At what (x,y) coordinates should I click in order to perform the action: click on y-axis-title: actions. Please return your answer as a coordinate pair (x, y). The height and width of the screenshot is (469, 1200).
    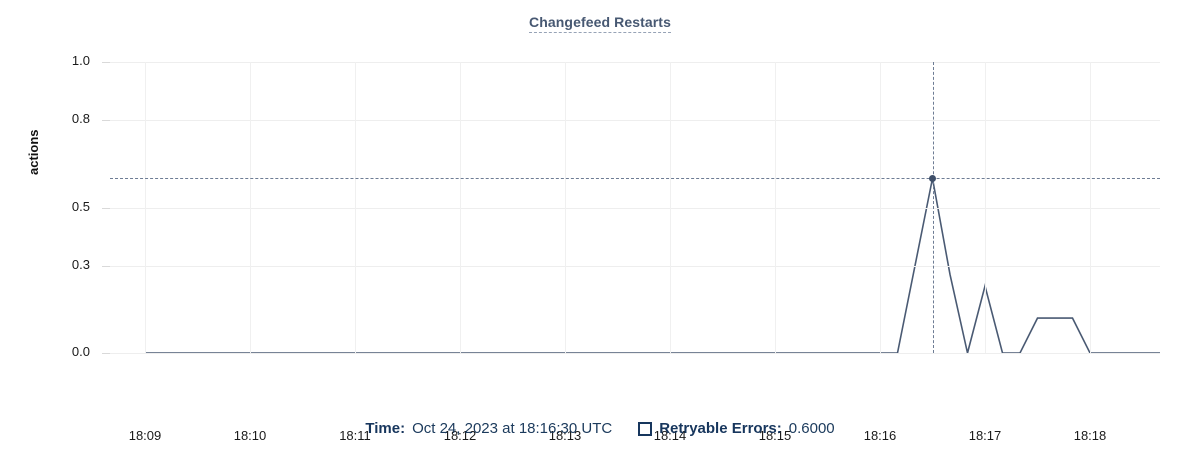
    Looking at the image, I should click on (33, 152).